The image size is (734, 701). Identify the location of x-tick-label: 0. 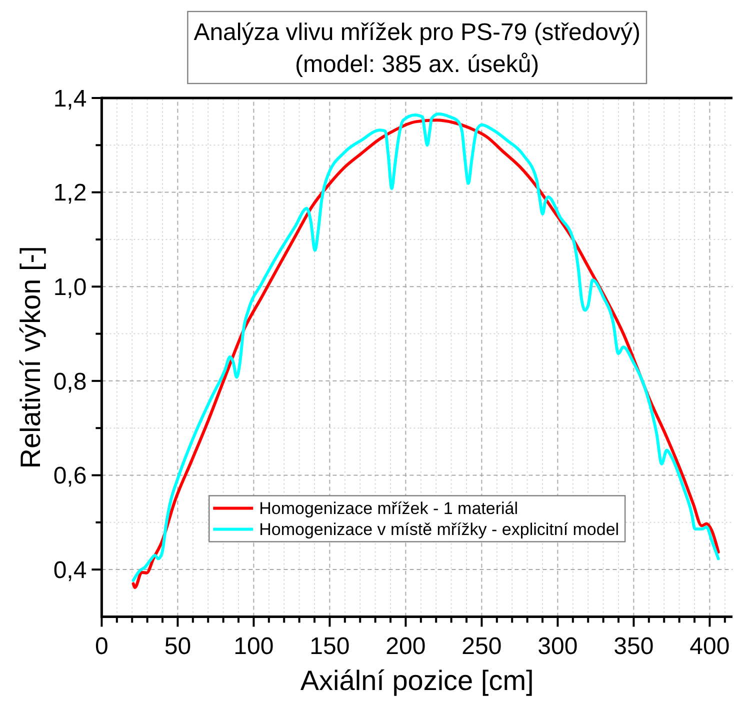
(101, 646).